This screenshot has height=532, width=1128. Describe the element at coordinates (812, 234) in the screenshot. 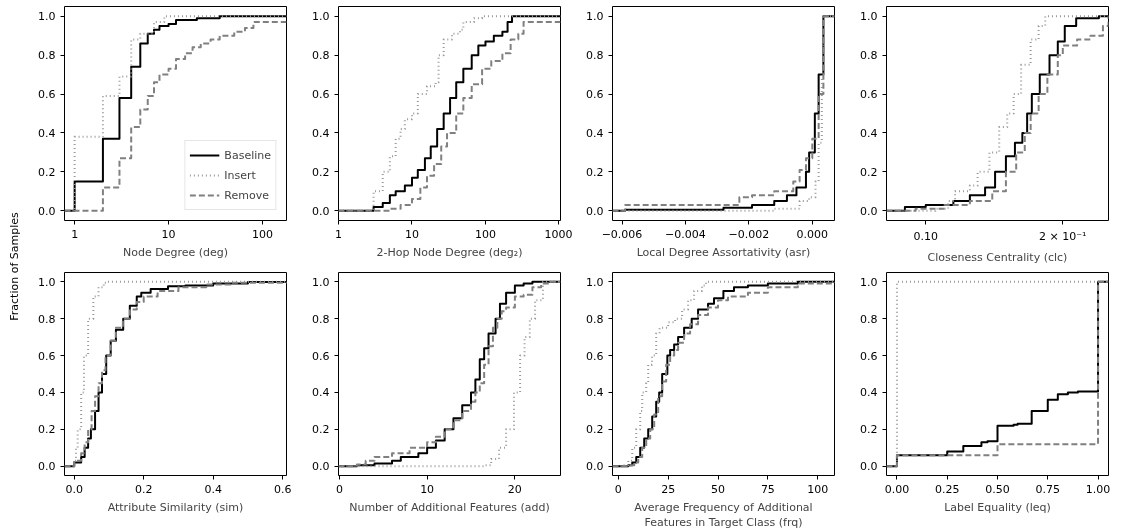

I see `x-tick-label: 0.000` at that location.